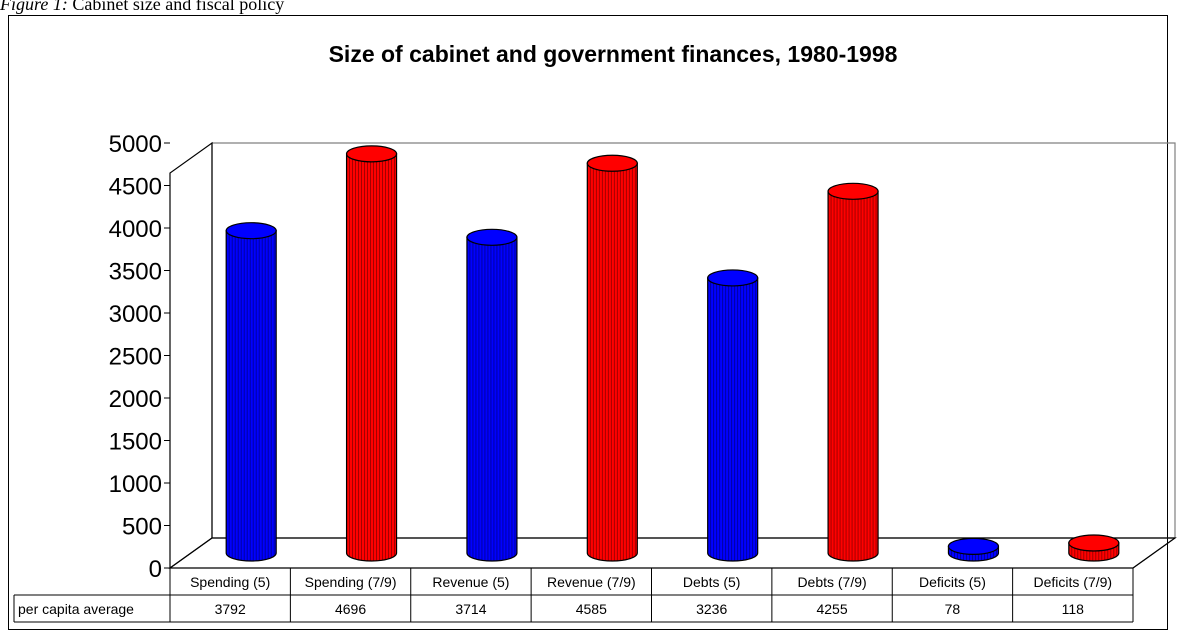  I want to click on y-tick-label: 4000, so click(135, 229).